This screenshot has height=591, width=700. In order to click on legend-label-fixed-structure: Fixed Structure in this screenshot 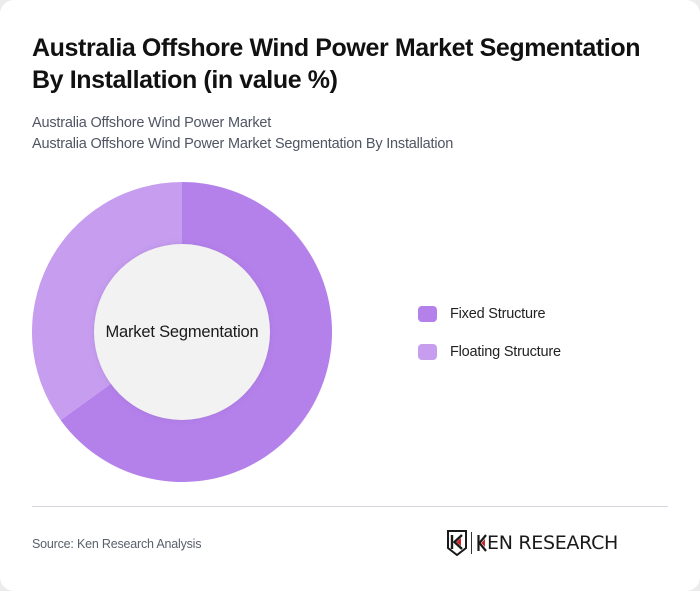, I will do `click(498, 314)`.